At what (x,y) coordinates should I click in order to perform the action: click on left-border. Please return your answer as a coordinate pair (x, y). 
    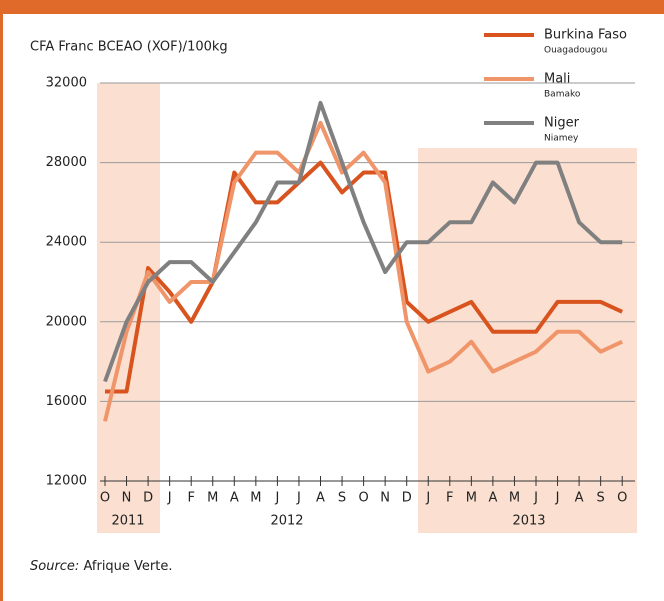
    Looking at the image, I should click on (1, 307).